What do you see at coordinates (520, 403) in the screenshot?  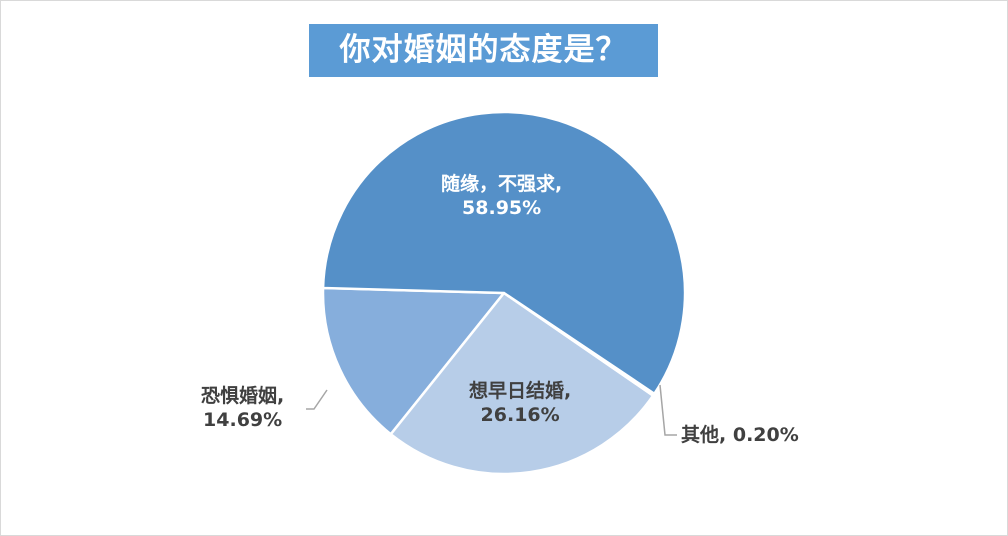 I see `data-label-marry-early: 想早日结婚, 26.16%` at bounding box center [520, 403].